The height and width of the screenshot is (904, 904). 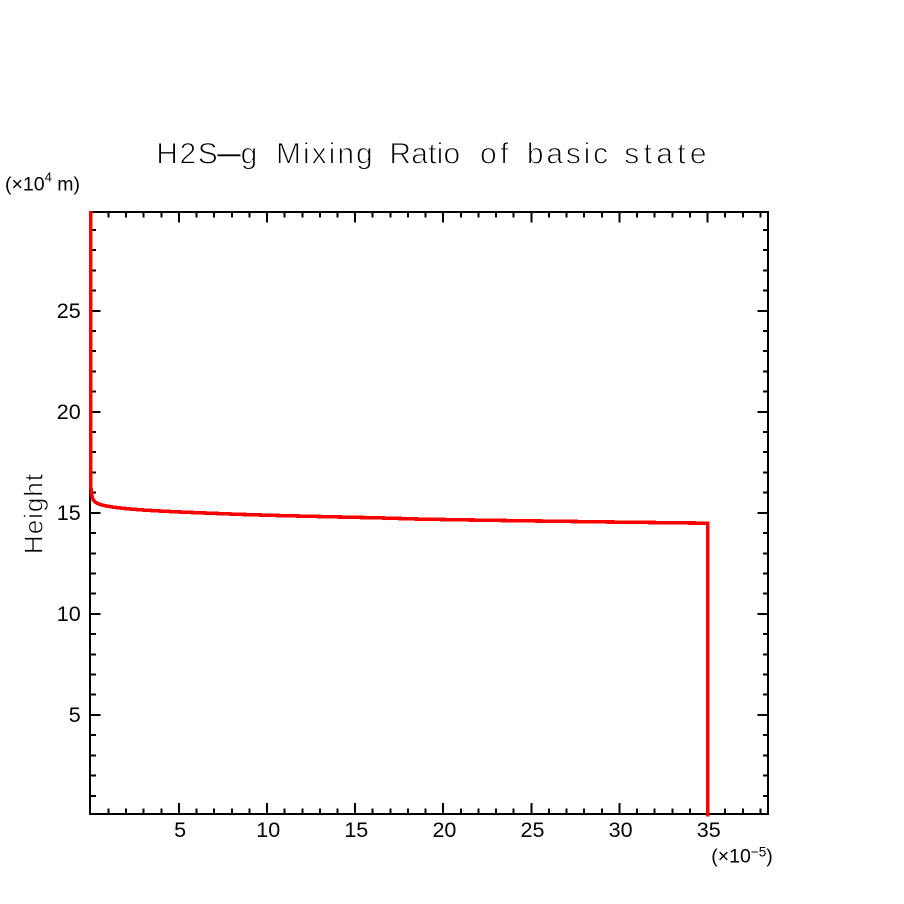 What do you see at coordinates (325, 154) in the screenshot?
I see `svg-text: Mixing` at bounding box center [325, 154].